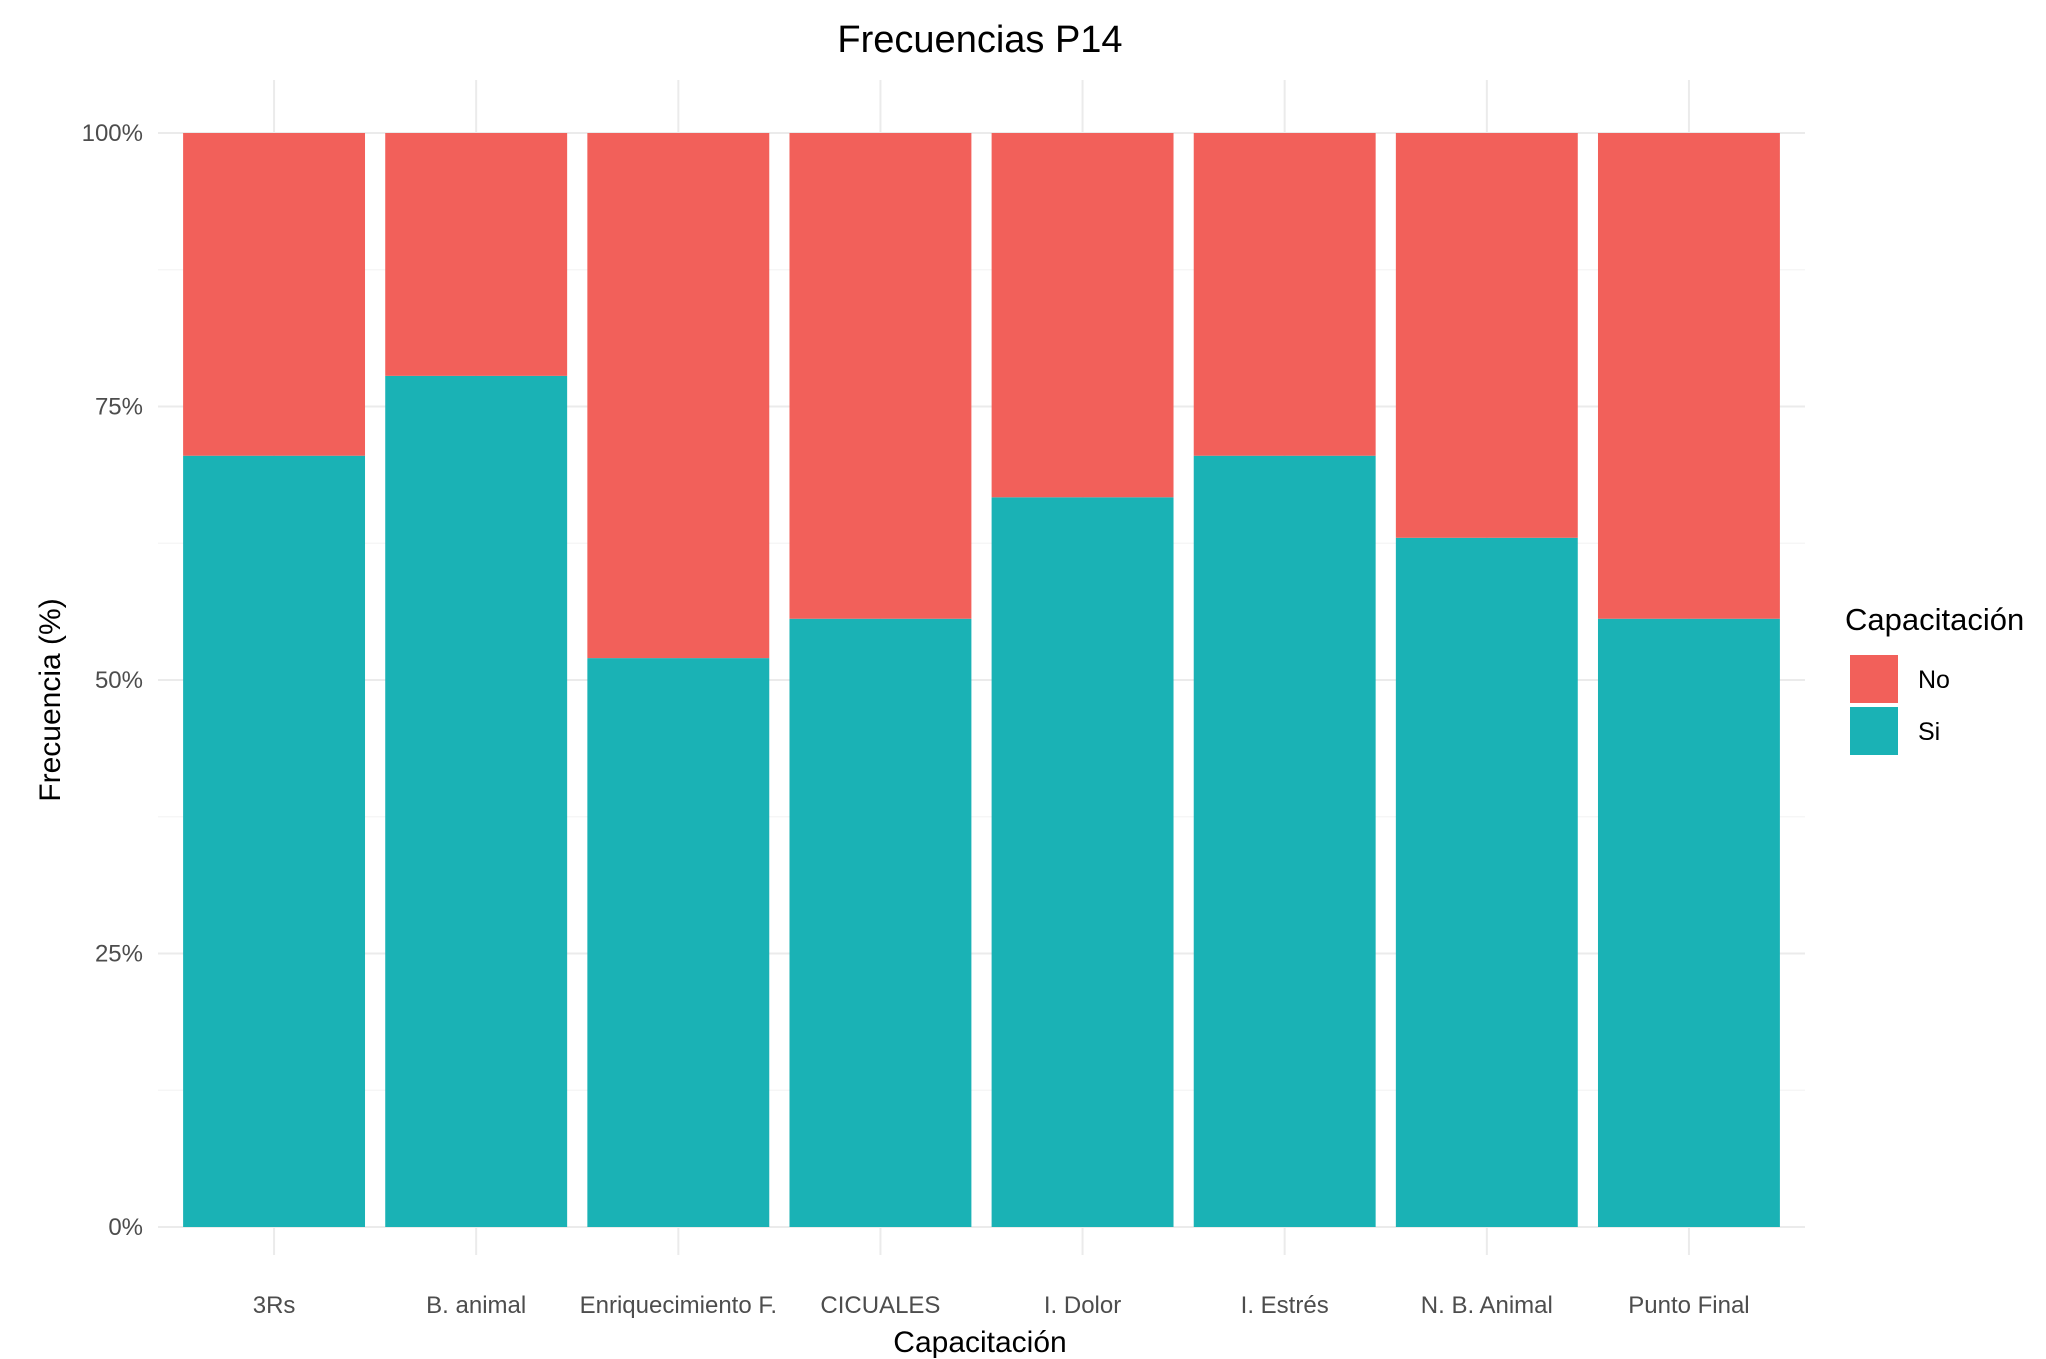  I want to click on x-tick-label: 3Rs, so click(274, 1305).